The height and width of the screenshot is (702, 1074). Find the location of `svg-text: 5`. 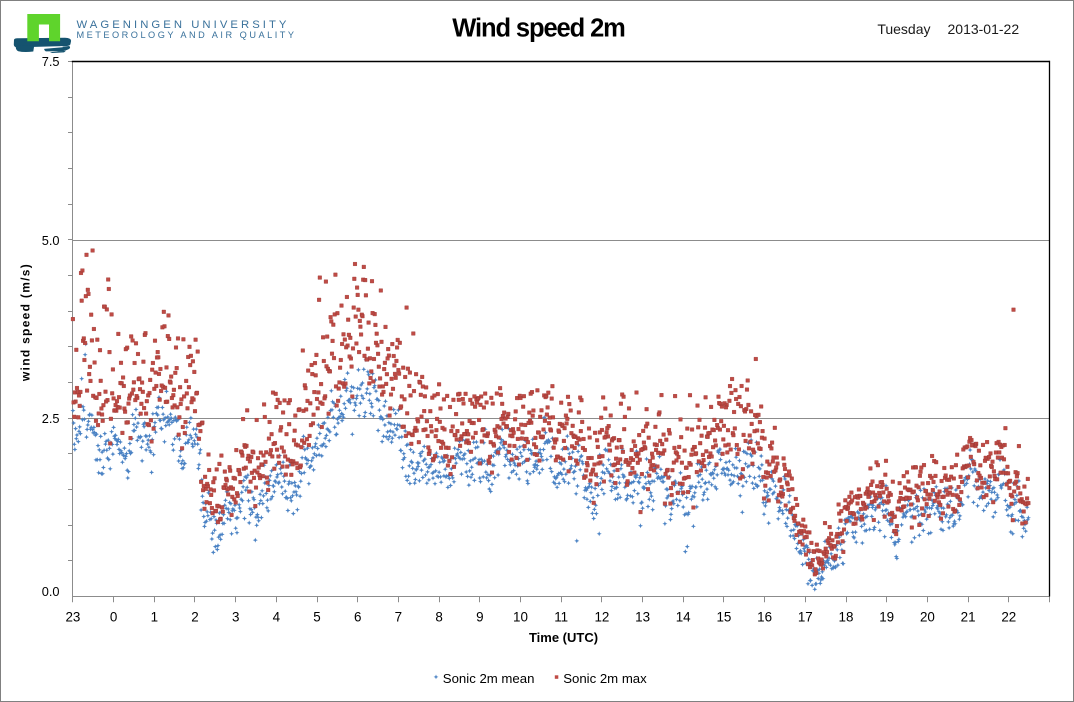

svg-text: 5 is located at coordinates (316, 617).